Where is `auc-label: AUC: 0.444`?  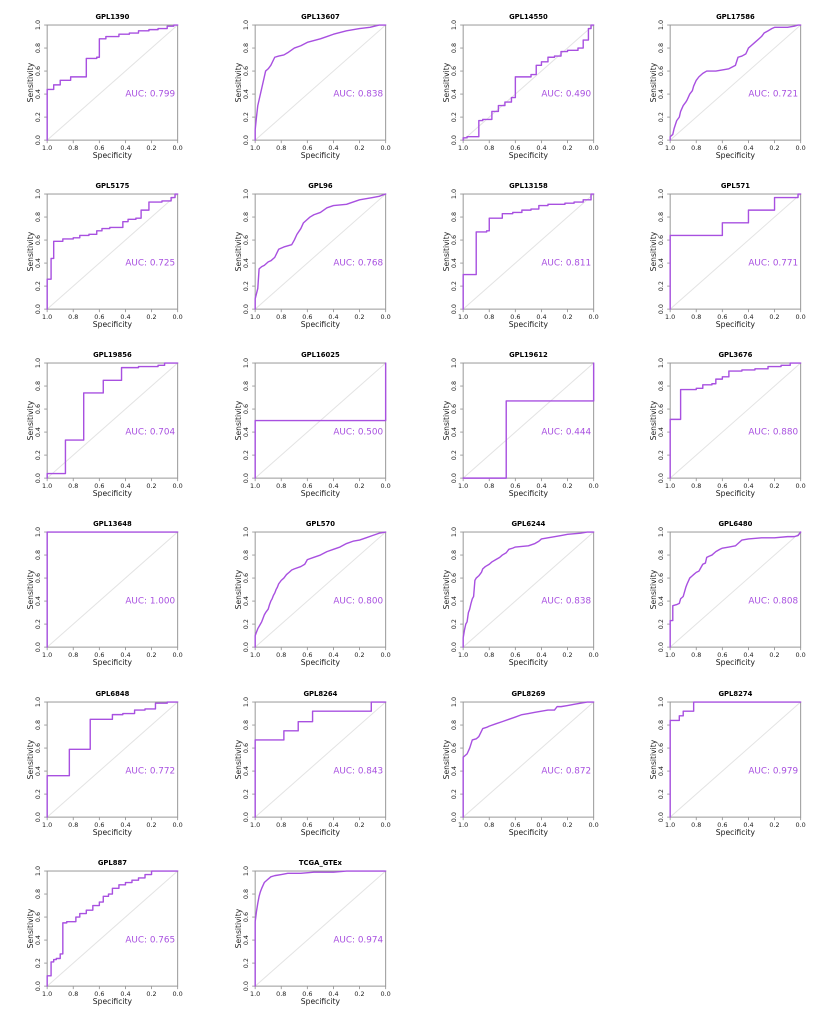 auc-label: AUC: 0.444 is located at coordinates (566, 433).